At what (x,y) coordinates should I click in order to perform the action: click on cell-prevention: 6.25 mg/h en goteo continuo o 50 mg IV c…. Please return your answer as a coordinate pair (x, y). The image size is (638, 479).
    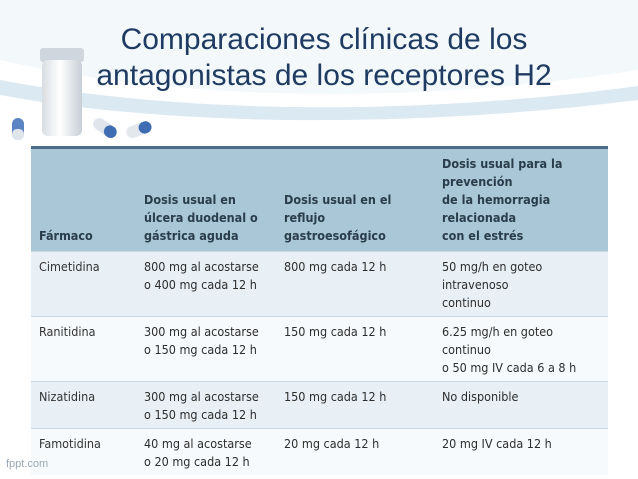
    Looking at the image, I should click on (521, 349).